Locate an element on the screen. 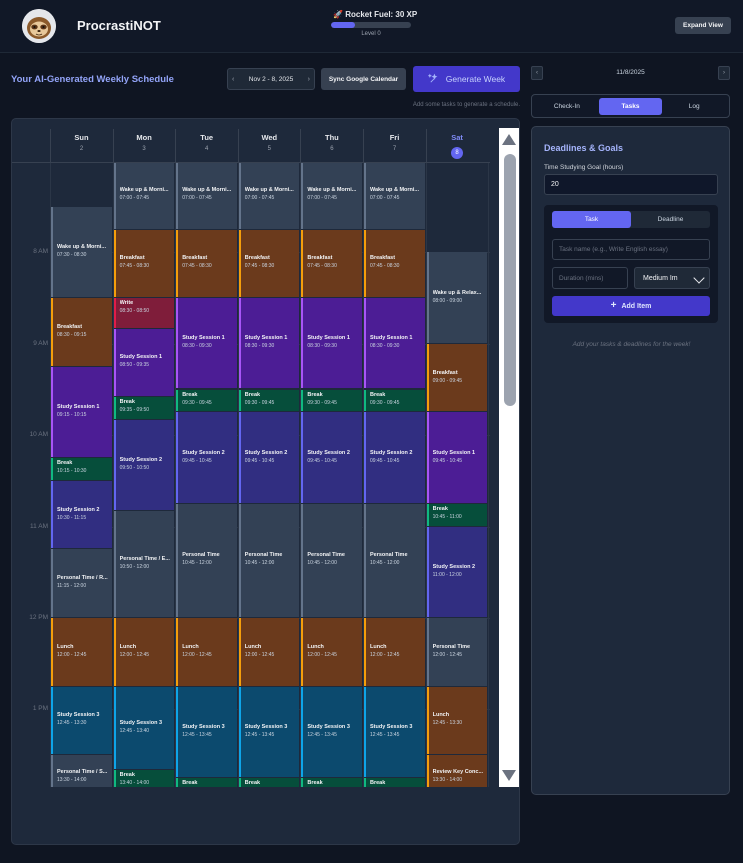 The height and width of the screenshot is (863, 743). next-day-icon: › is located at coordinates (724, 73).